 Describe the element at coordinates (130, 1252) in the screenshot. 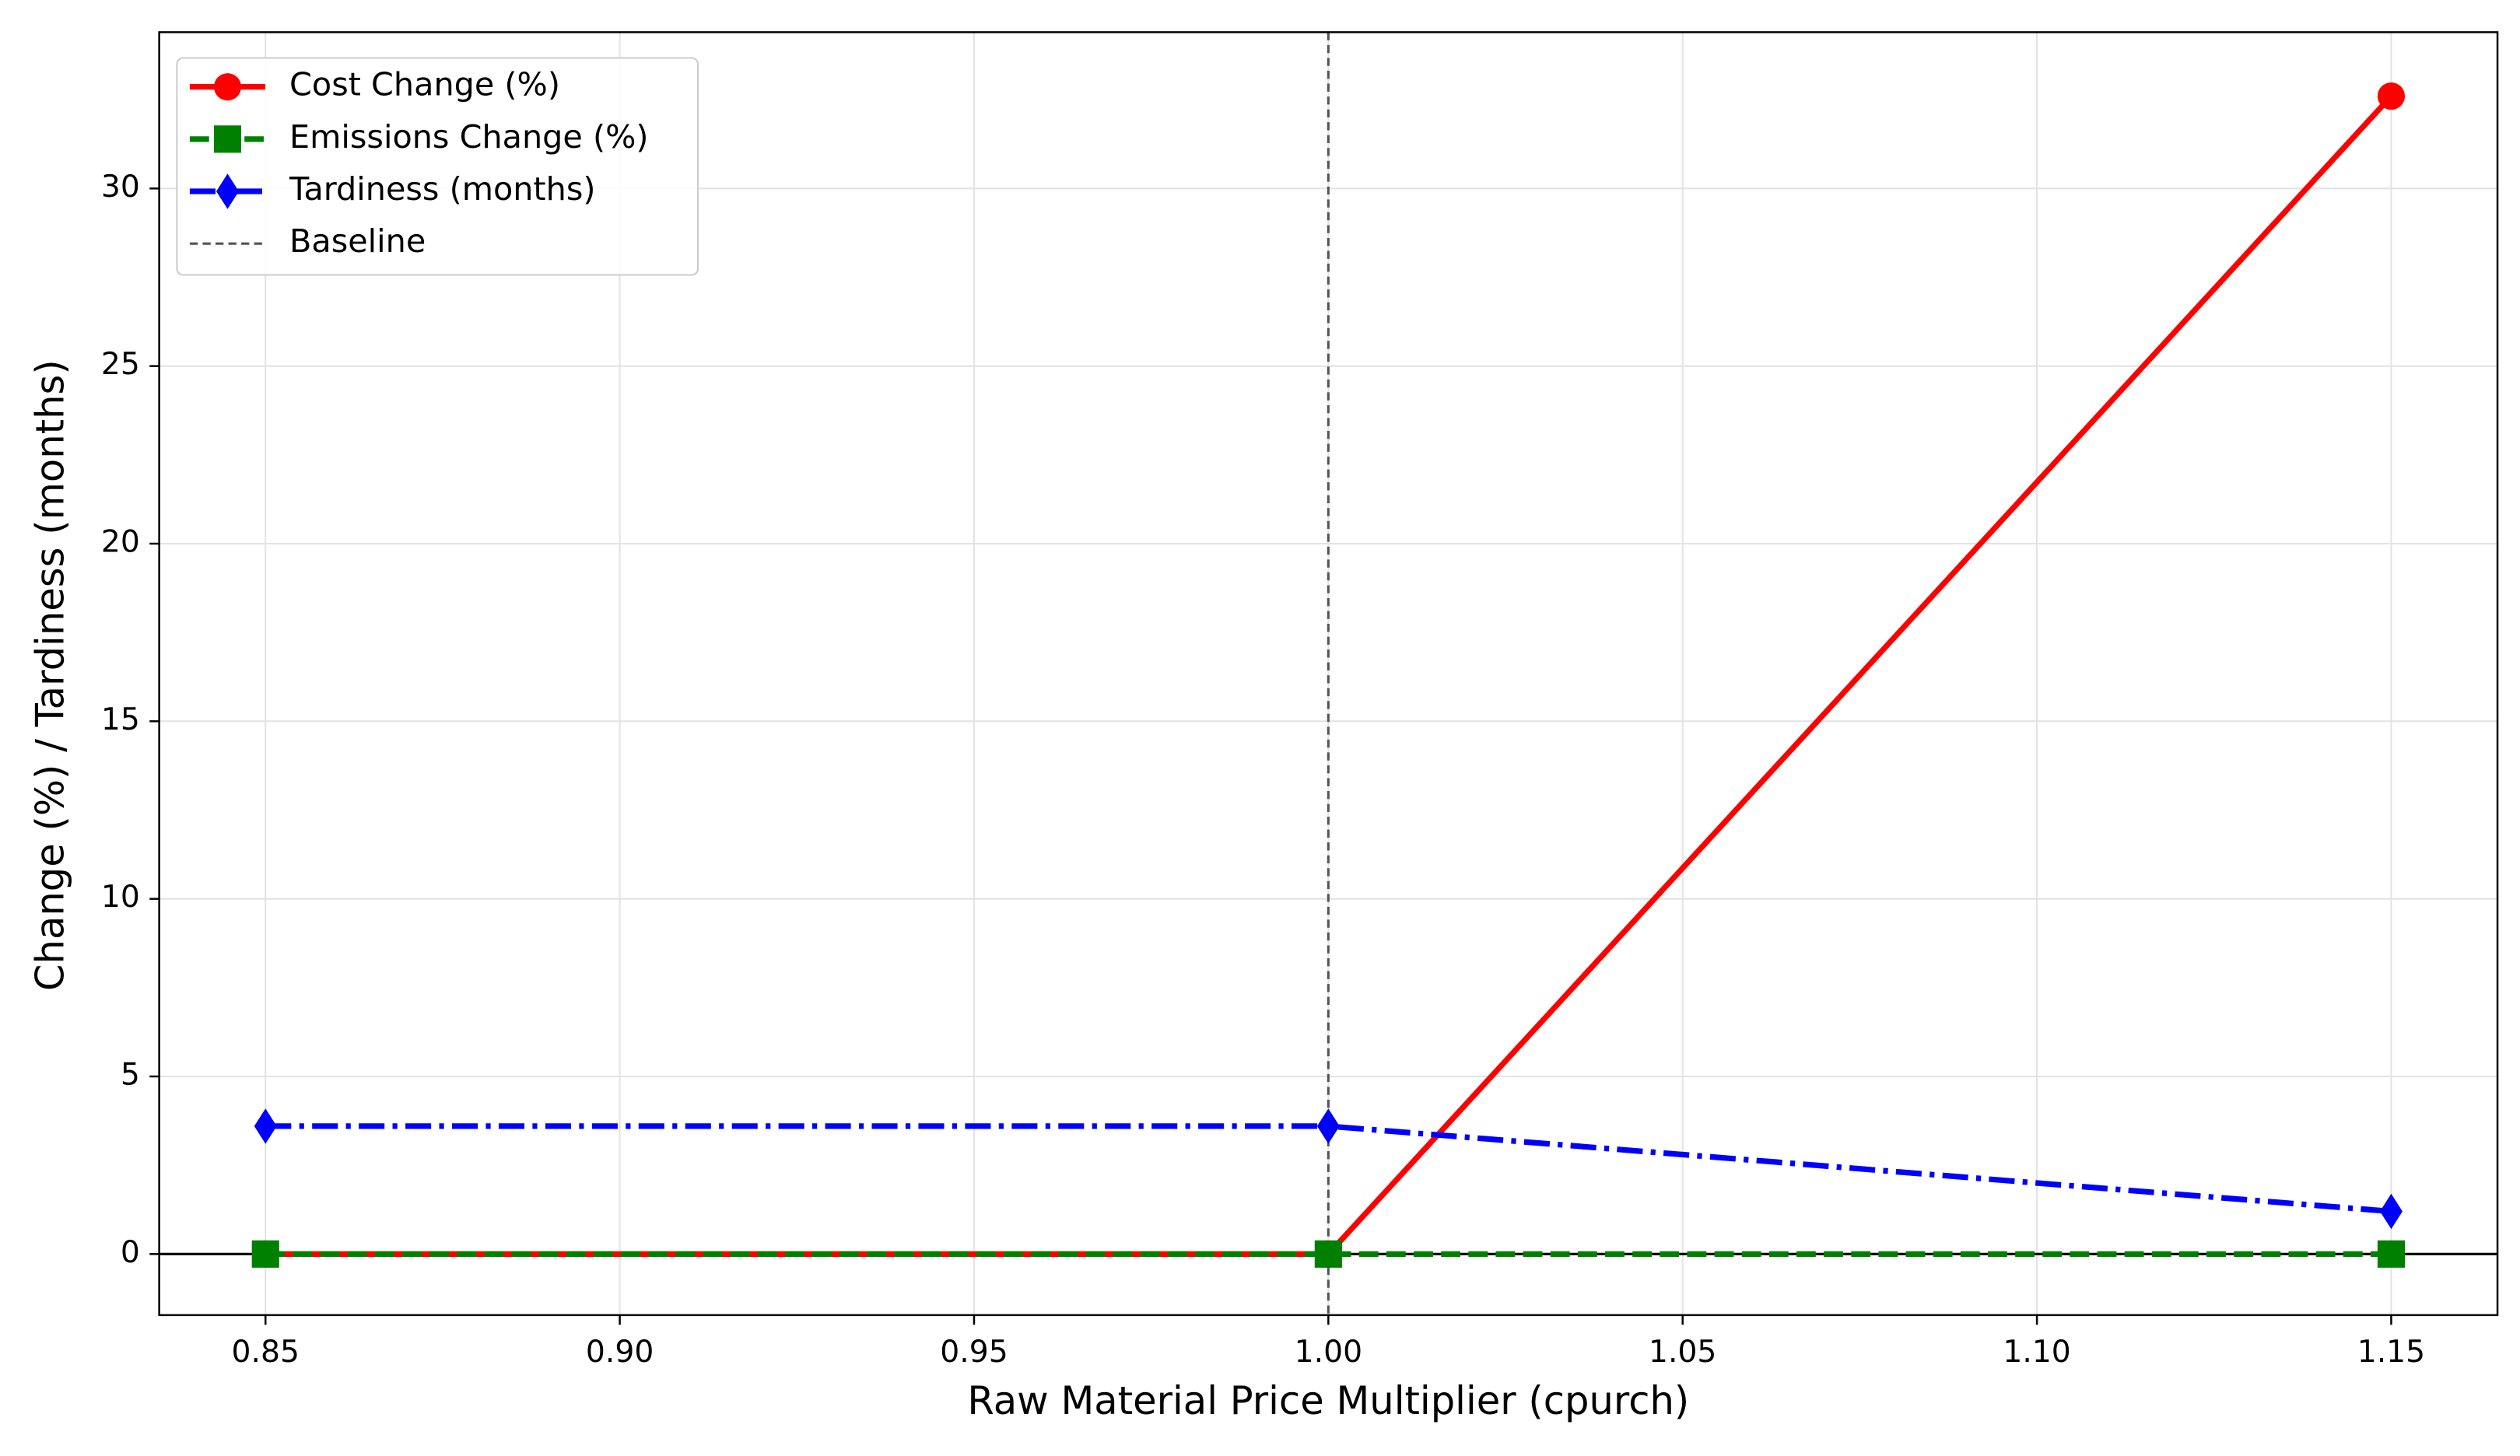

I see `y-tick-label: 0` at that location.